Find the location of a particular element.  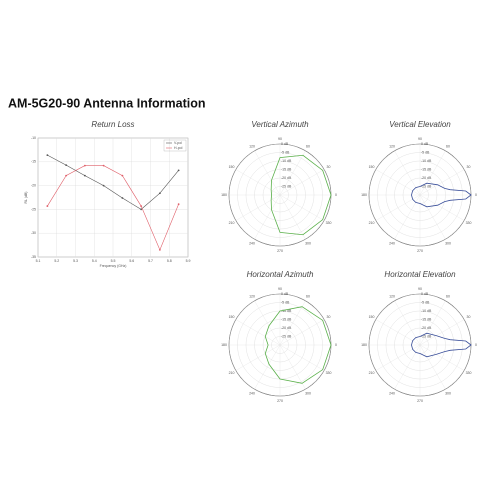

theta-tick-label: 60 is located at coordinates (308, 296).